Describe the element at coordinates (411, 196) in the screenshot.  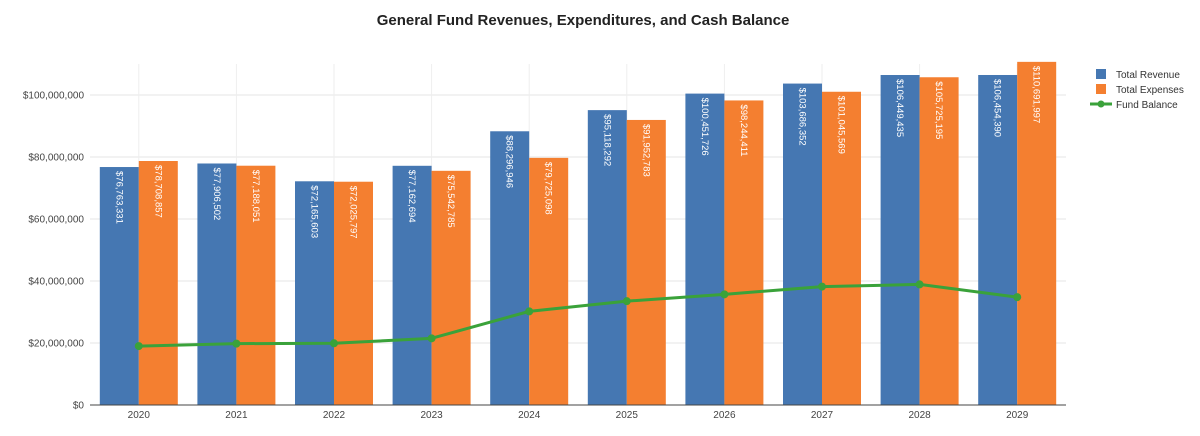
I see `bar-data-label: $77,162,694` at that location.